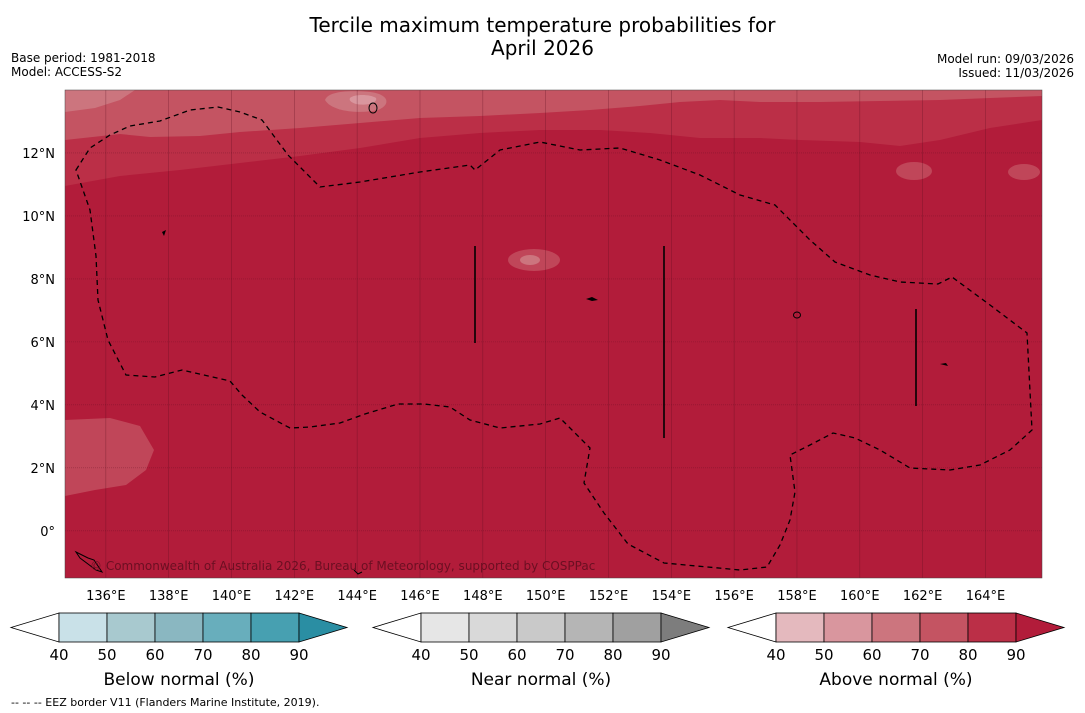  I want to click on title-line-2: April 2026, so click(542, 48).